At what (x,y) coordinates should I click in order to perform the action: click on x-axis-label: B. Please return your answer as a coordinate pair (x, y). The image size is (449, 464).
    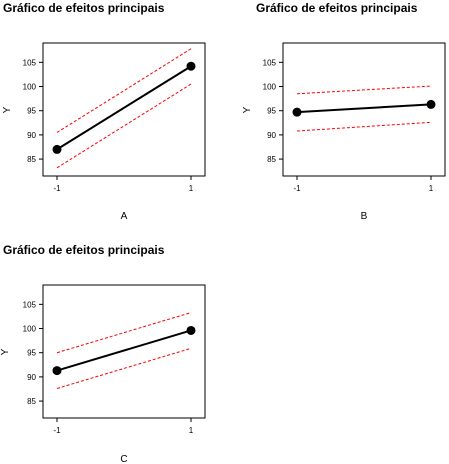
    Looking at the image, I should click on (364, 216).